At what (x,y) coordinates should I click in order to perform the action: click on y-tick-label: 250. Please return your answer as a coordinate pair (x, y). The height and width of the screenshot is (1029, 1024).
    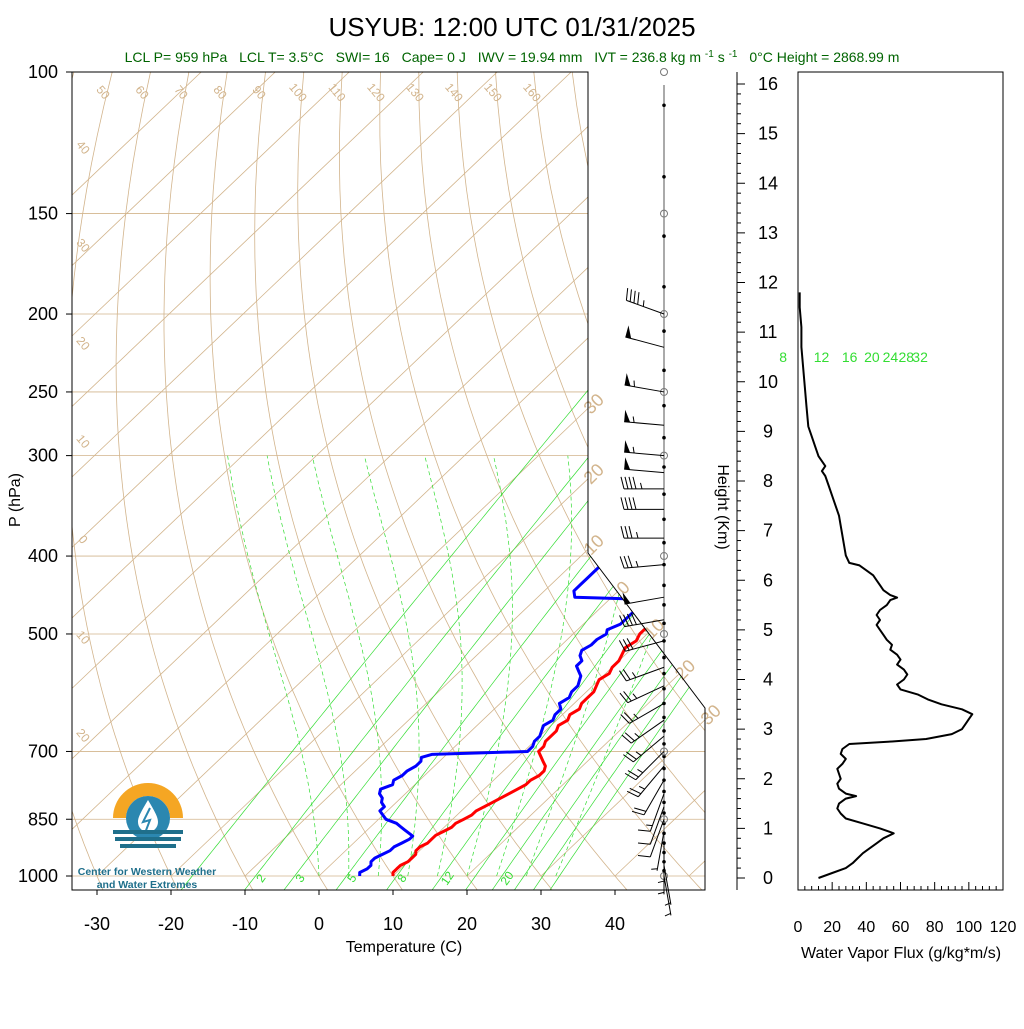
    Looking at the image, I should click on (43, 392).